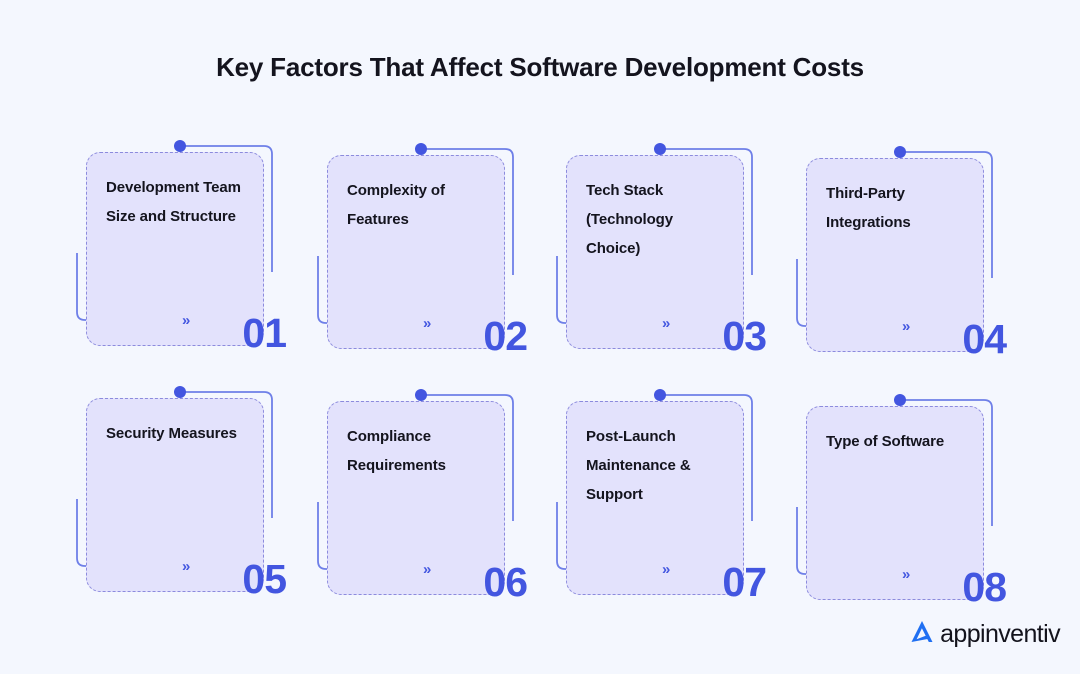 This screenshot has height=674, width=1080. Describe the element at coordinates (638, 465) in the screenshot. I see `factor-card-label: Post-Launch Maintenance & Support` at that location.